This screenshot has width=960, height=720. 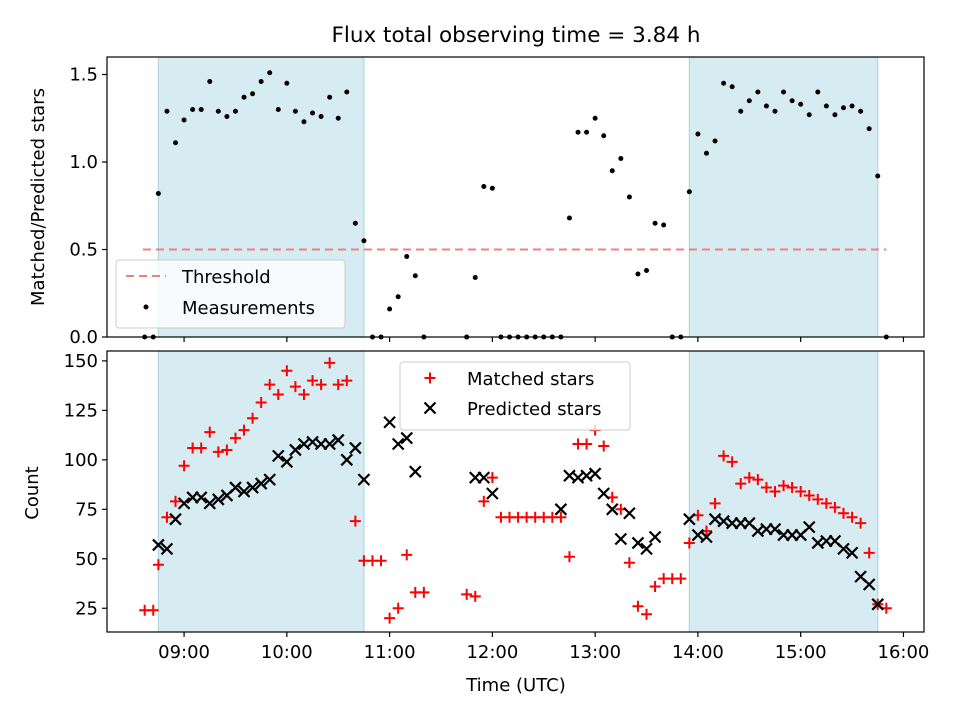 What do you see at coordinates (86, 509) in the screenshot?
I see `bottom-y-tick-label: 75` at bounding box center [86, 509].